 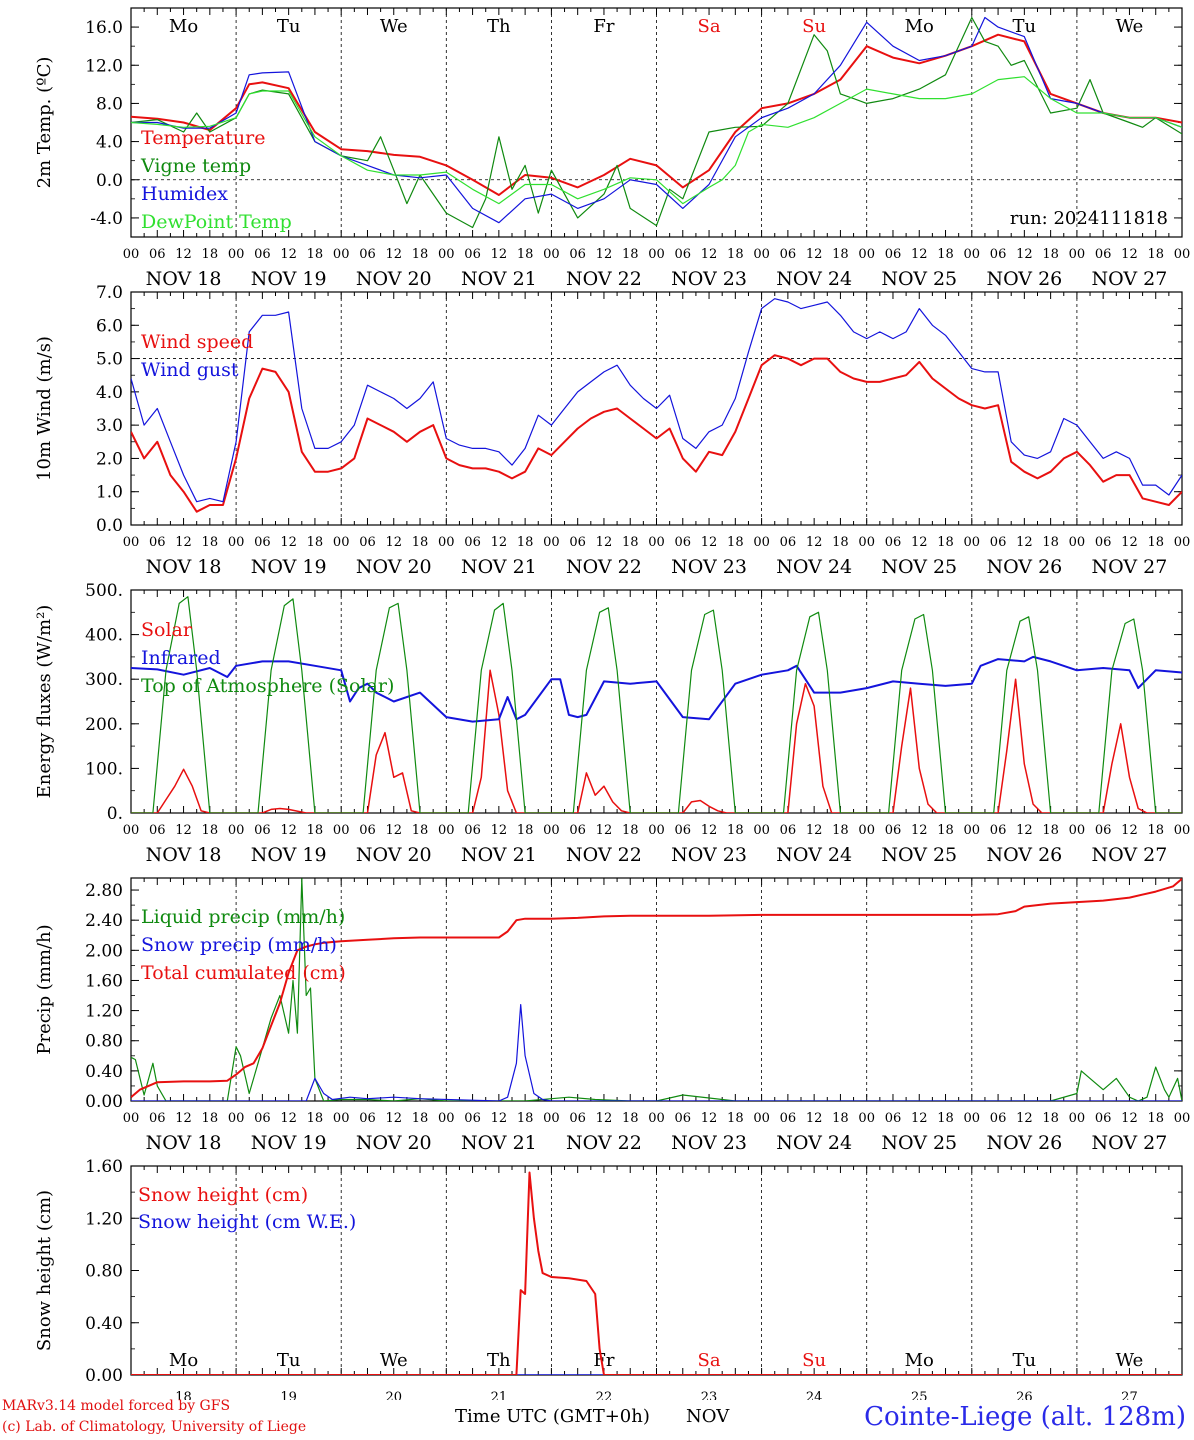 What do you see at coordinates (709, 567) in the screenshot?
I see `date-label: NOV 23` at bounding box center [709, 567].